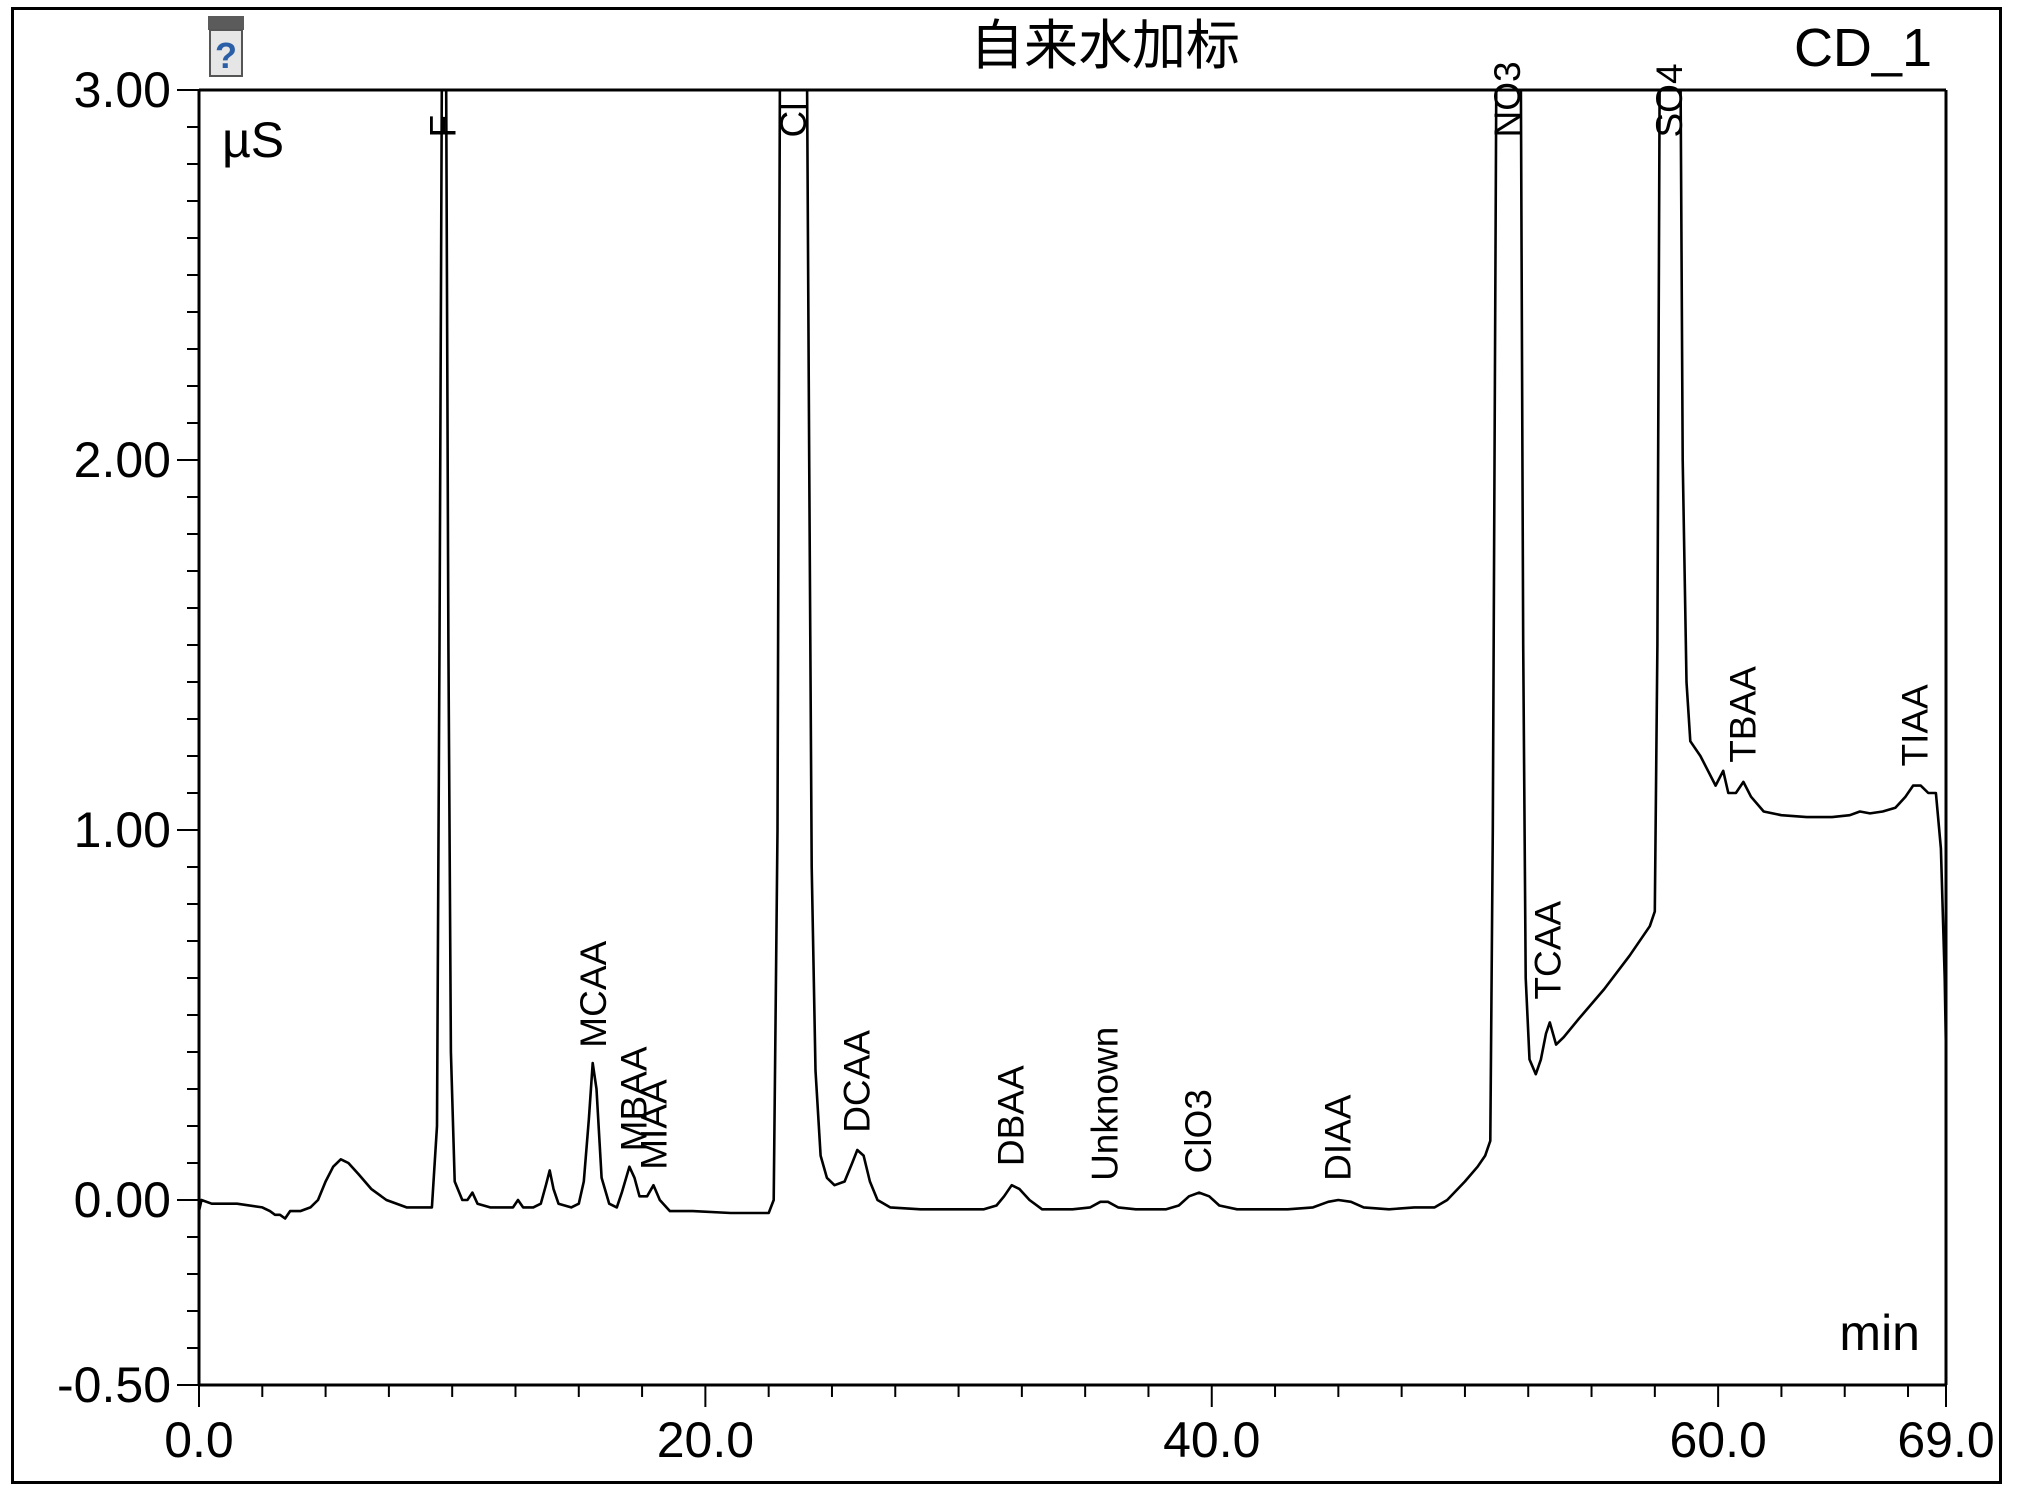 Image resolution: width=2019 pixels, height=1497 pixels. Describe the element at coordinates (1945, 1440) in the screenshot. I see `x-tick-label: 69.0` at that location.